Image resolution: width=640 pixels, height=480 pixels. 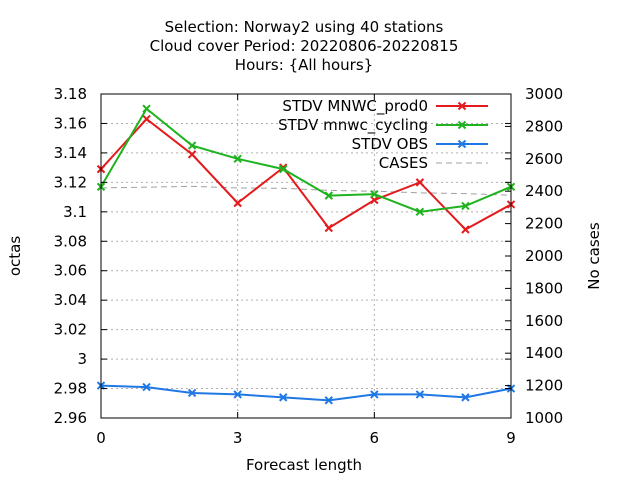 I want to click on y-tick-label: 3.06, so click(x=70, y=271).